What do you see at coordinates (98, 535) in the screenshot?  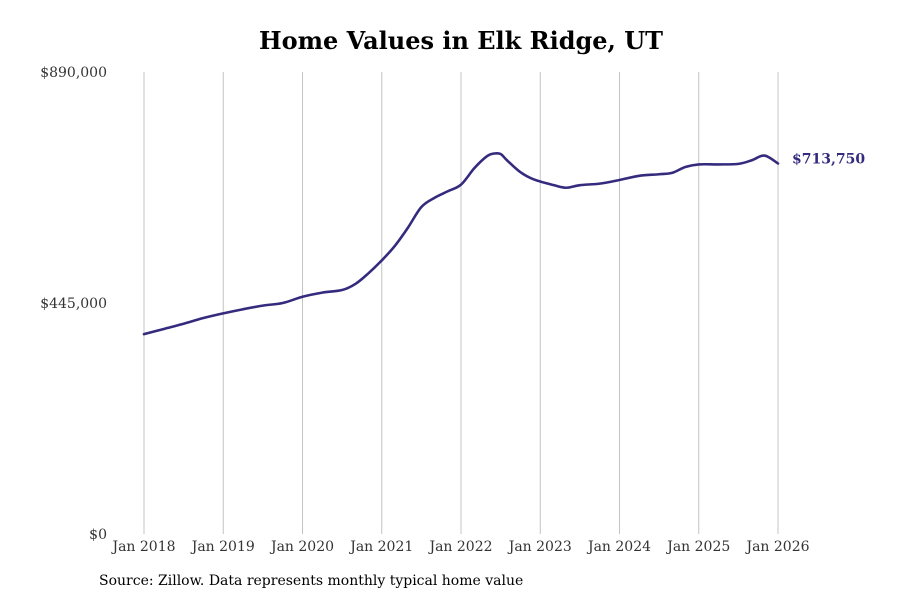 I see `y-tick-label: $0` at bounding box center [98, 535].